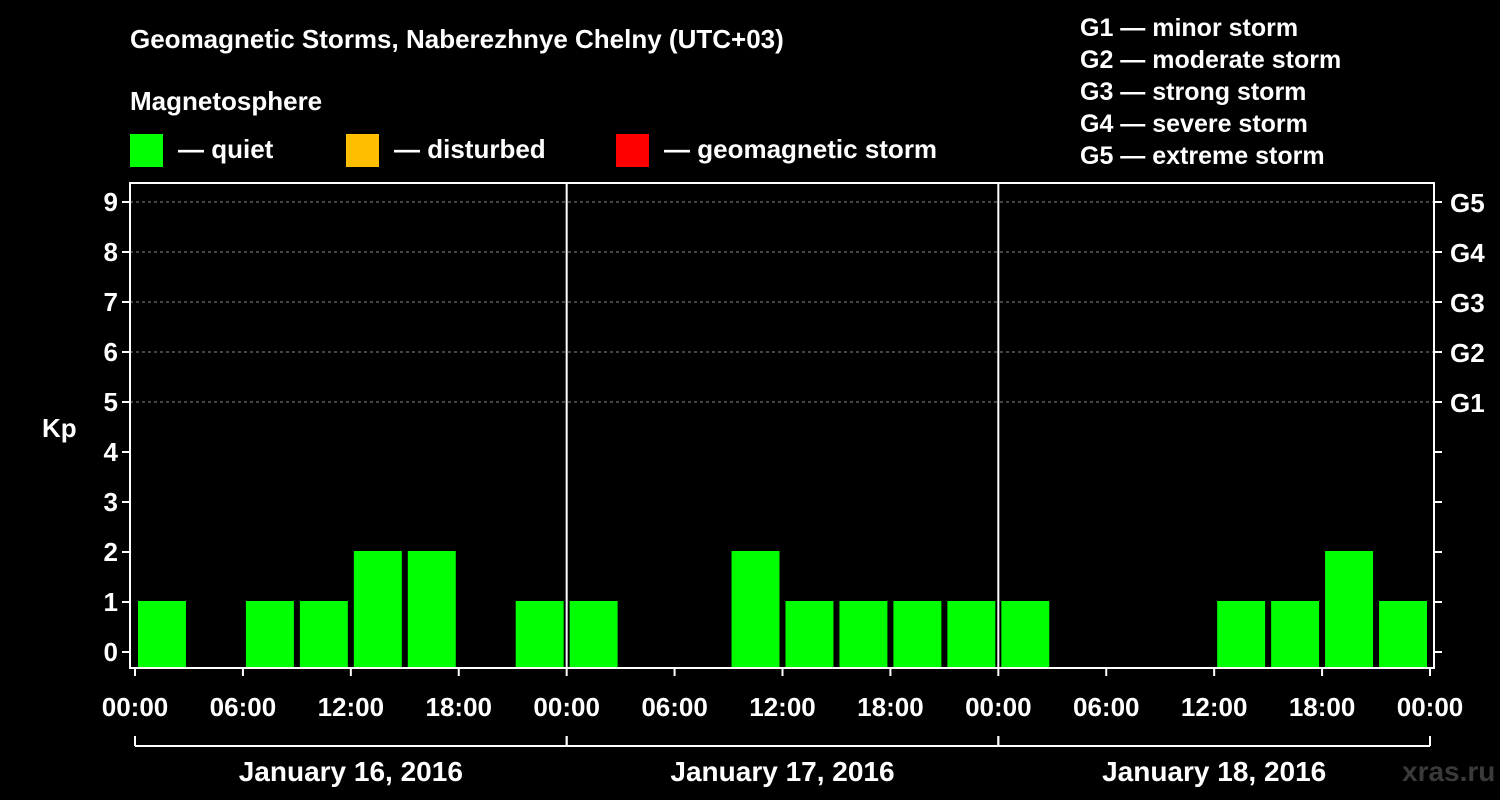 The width and height of the screenshot is (1500, 800). What do you see at coordinates (1189, 28) in the screenshot?
I see `g1-legend: G1 — minor storm` at bounding box center [1189, 28].